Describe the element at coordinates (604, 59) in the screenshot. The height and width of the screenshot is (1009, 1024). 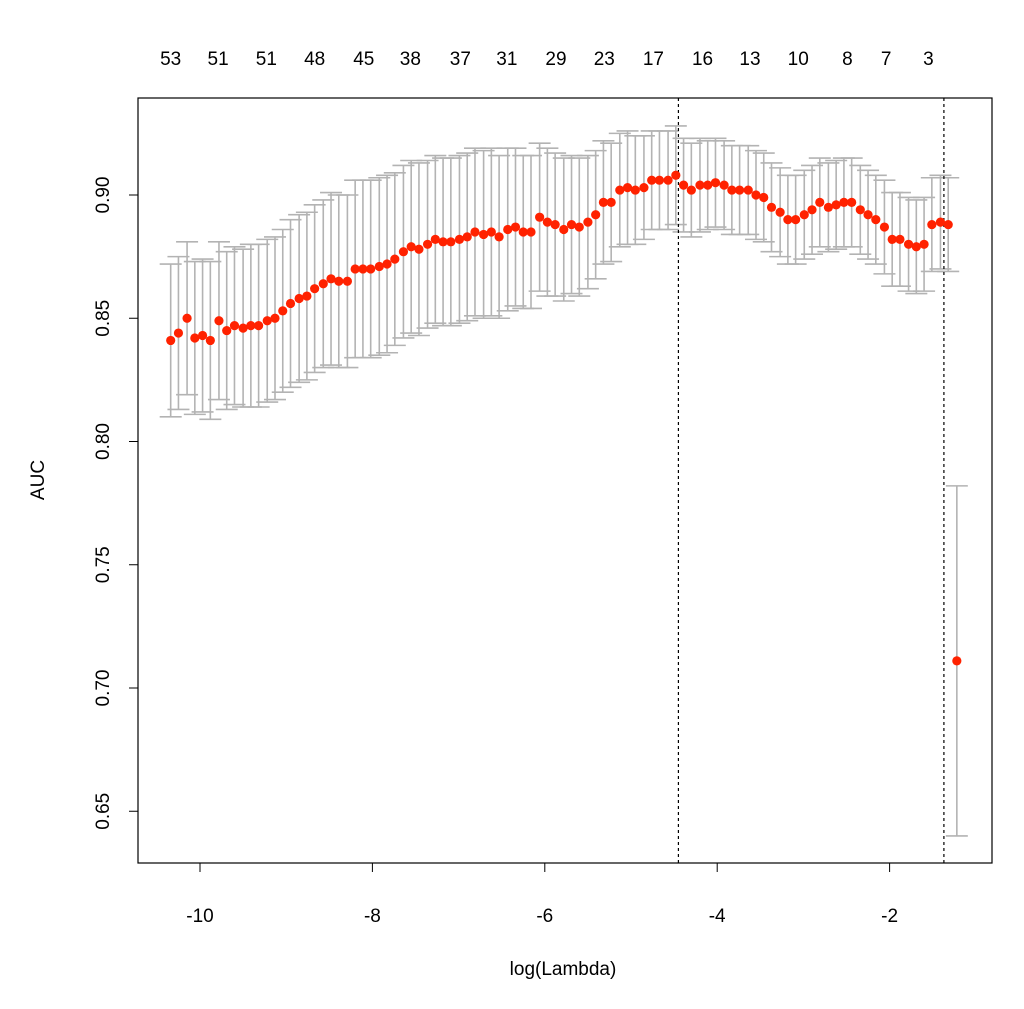
I see `top-tick-label: 23` at that location.